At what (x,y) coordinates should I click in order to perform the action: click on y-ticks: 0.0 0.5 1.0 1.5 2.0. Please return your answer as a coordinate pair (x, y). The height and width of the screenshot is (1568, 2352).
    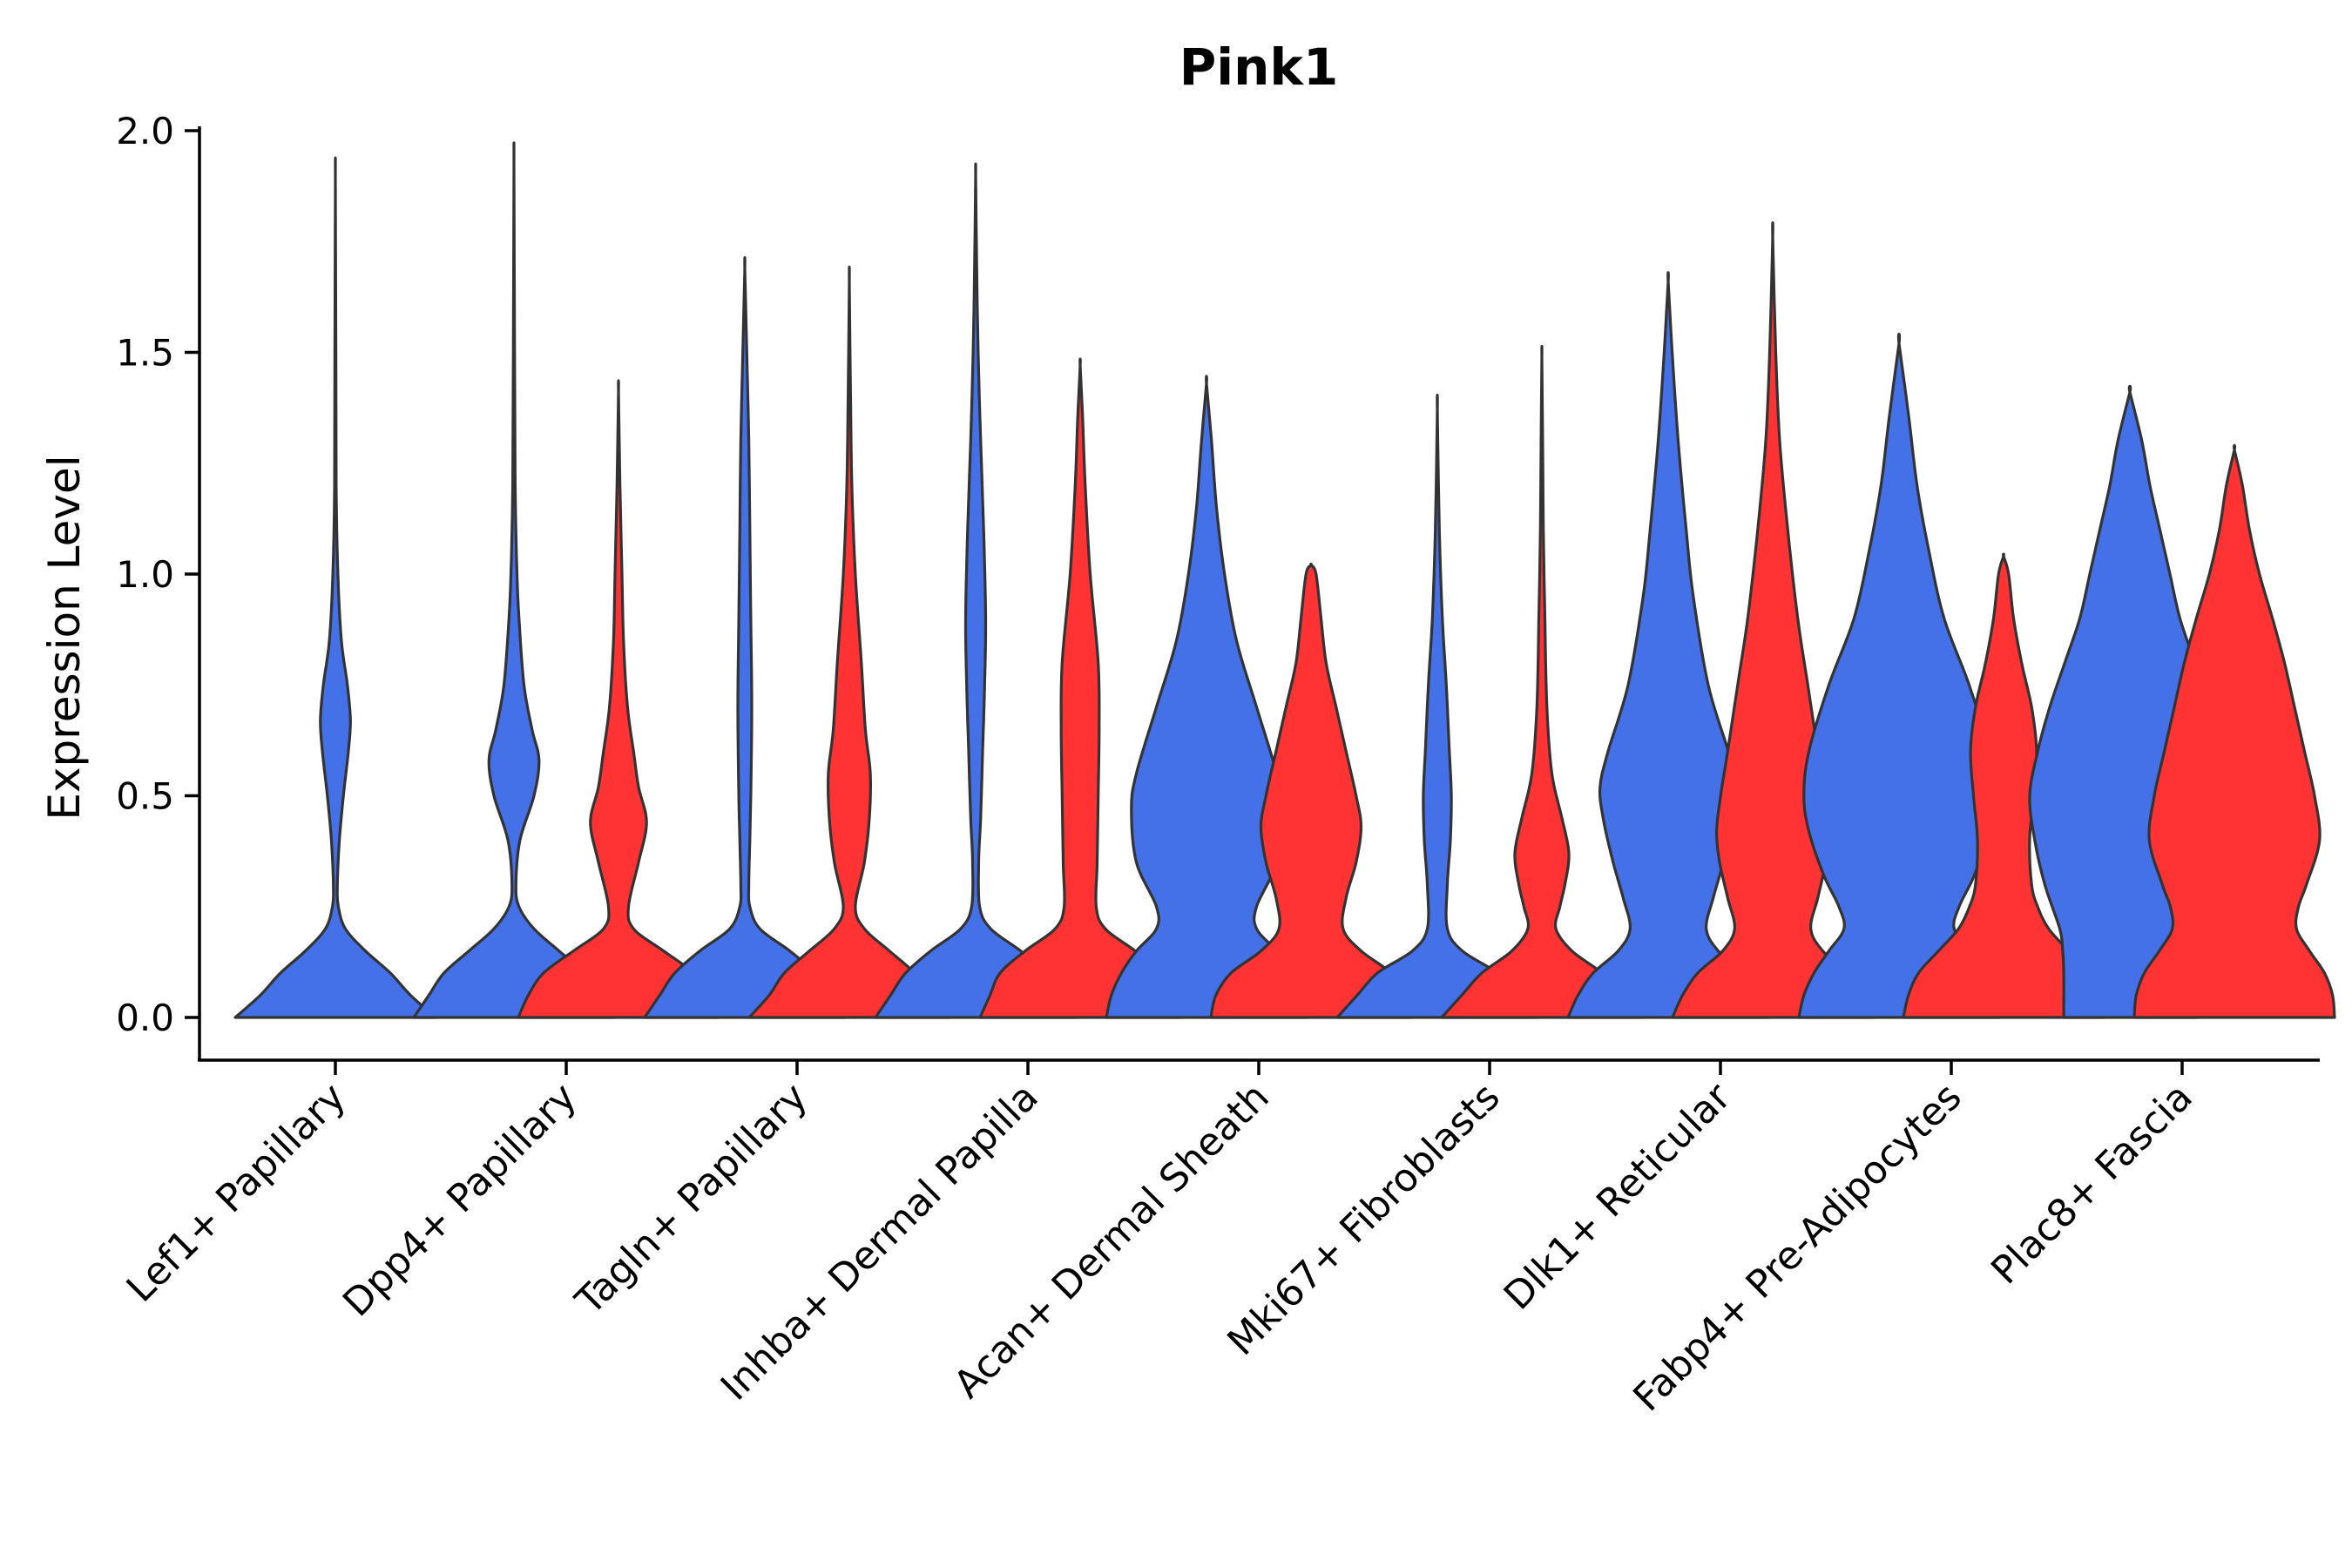
    Looking at the image, I should click on (157, 574).